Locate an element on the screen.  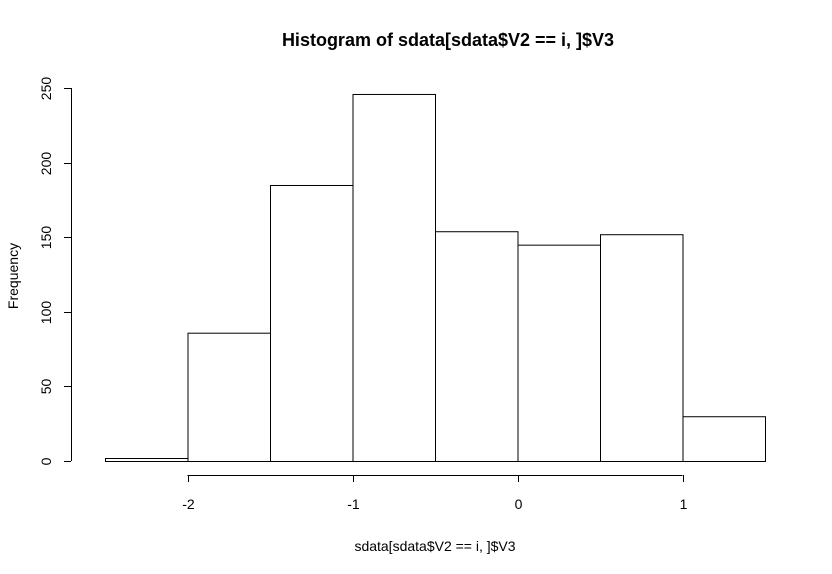
x-tick-label: -2 is located at coordinates (188, 504).